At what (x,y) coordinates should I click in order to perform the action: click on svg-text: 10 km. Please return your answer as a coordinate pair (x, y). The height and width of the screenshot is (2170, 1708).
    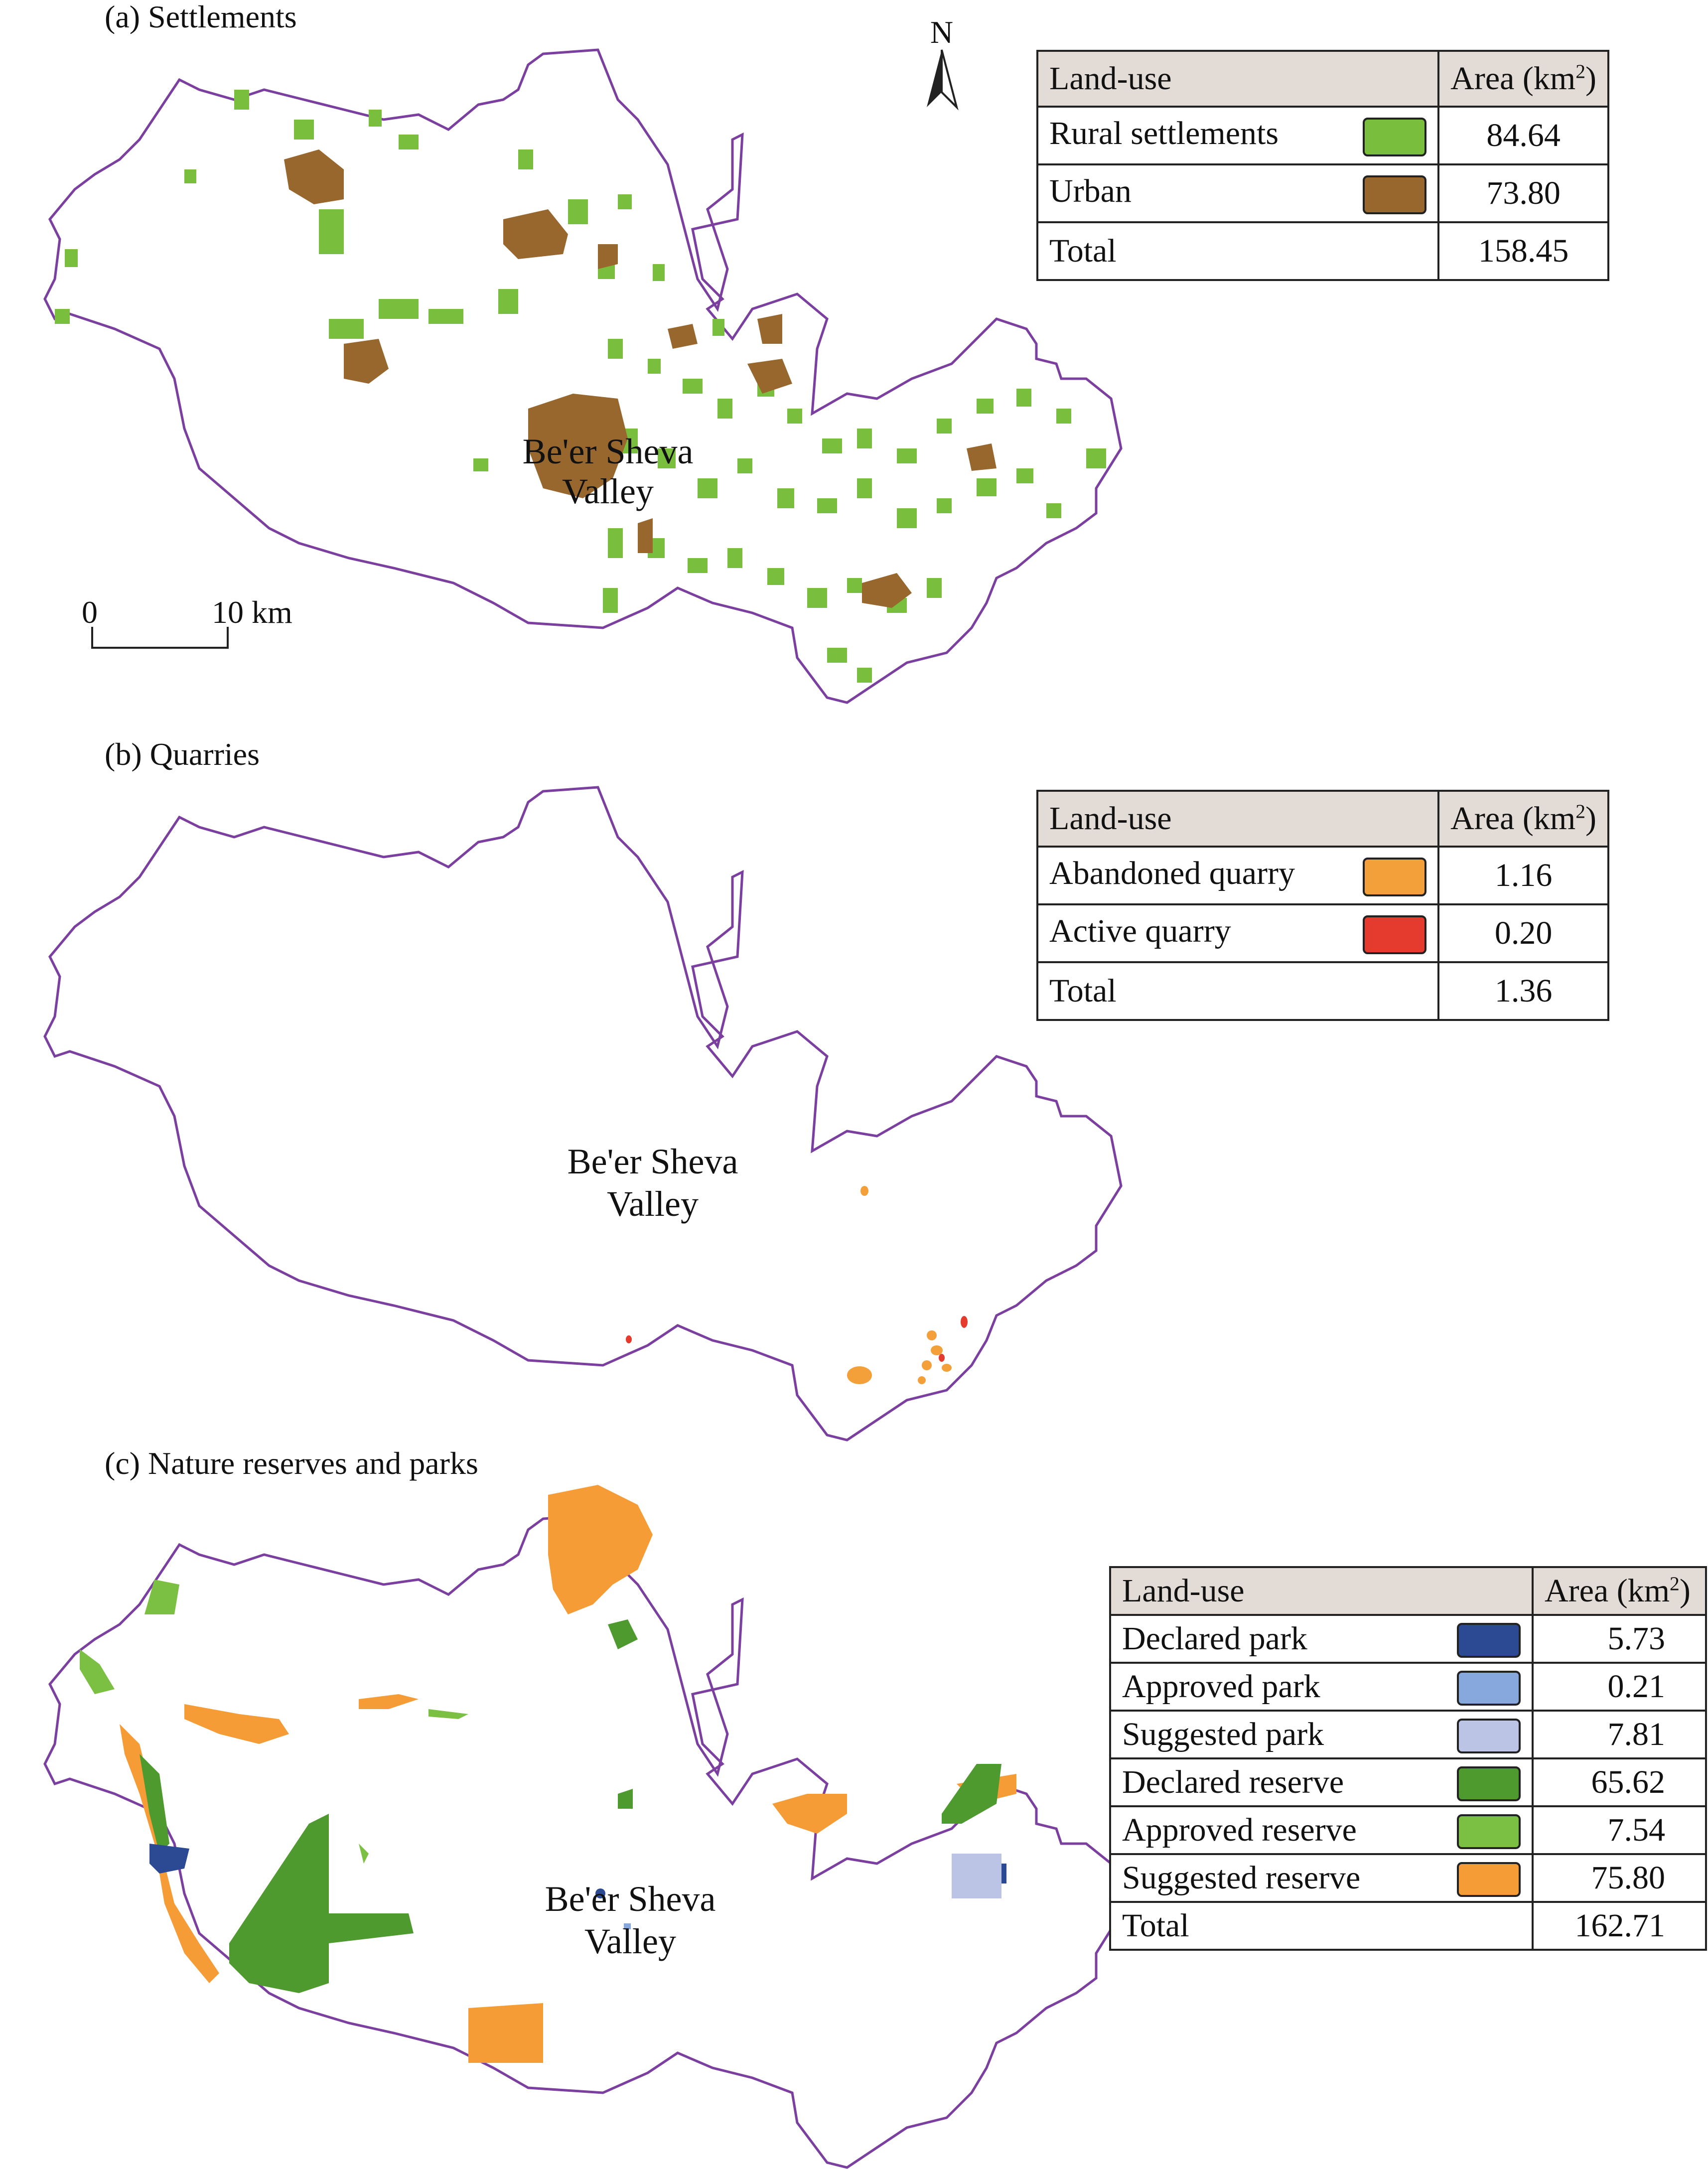
    Looking at the image, I should click on (252, 612).